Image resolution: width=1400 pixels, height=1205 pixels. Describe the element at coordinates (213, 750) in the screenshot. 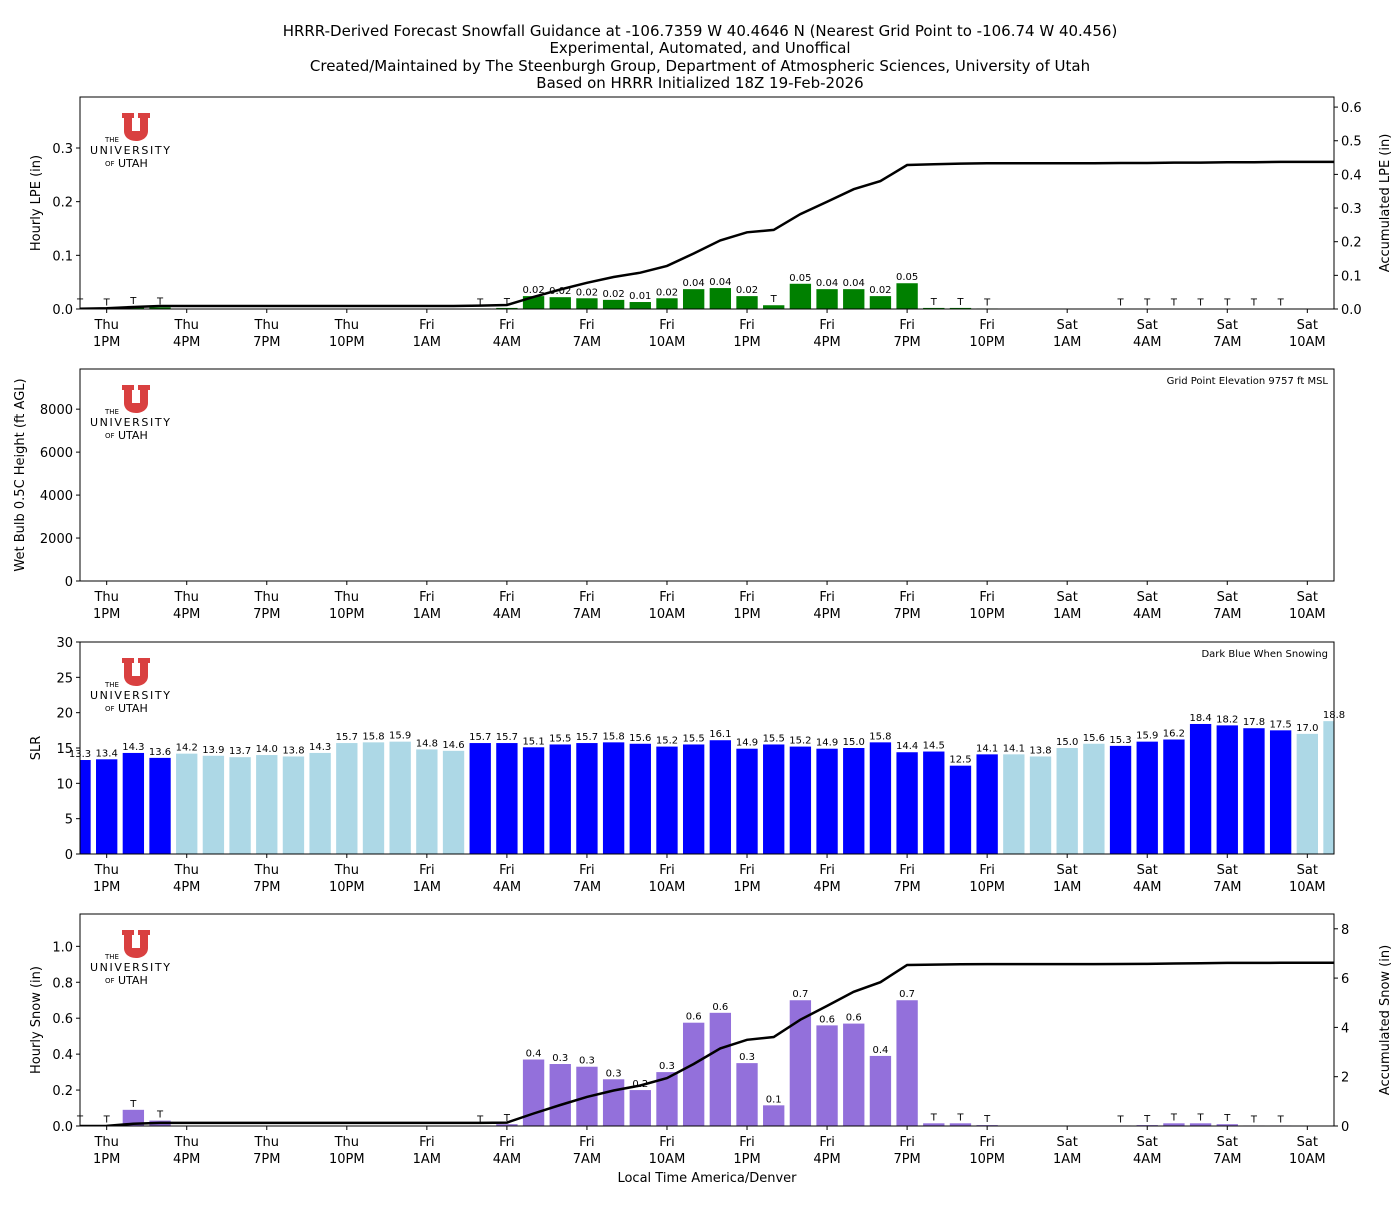

I see `bar-label: 13.9` at that location.